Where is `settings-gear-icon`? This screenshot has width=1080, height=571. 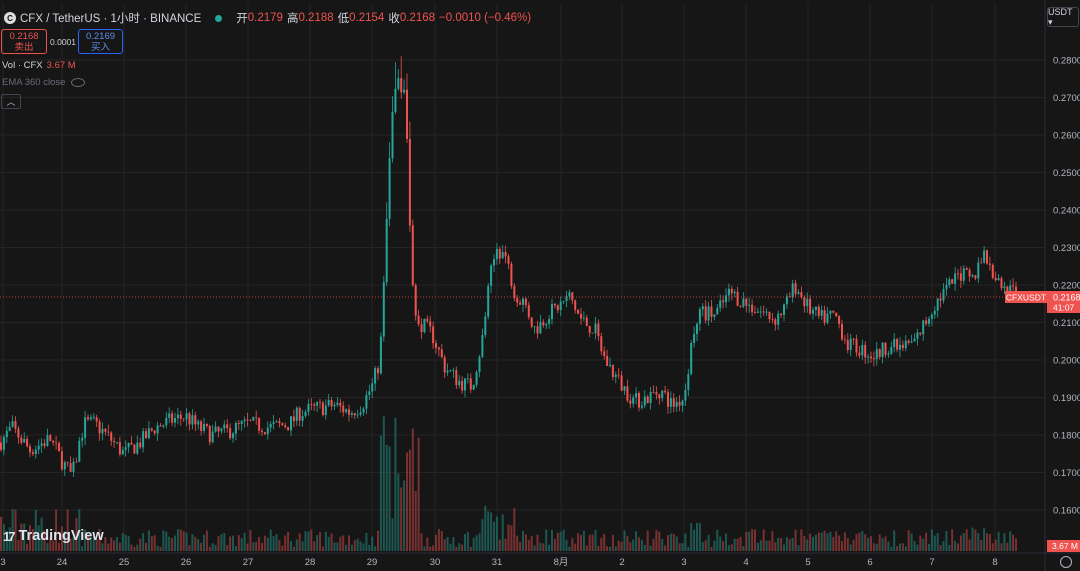
settings-gear-icon is located at coordinates (1066, 562).